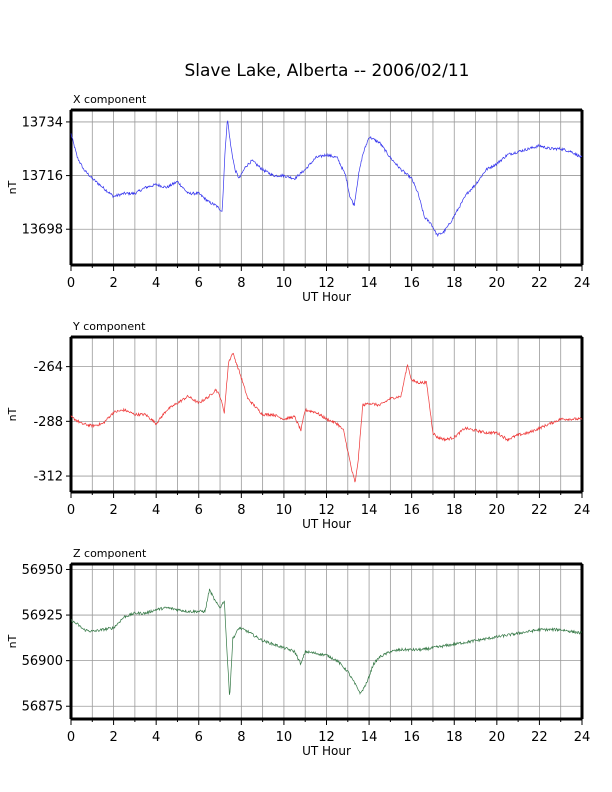  What do you see at coordinates (327, 71) in the screenshot?
I see `figure-title: Slave Lake, Alberta -- 2006/02/11` at bounding box center [327, 71].